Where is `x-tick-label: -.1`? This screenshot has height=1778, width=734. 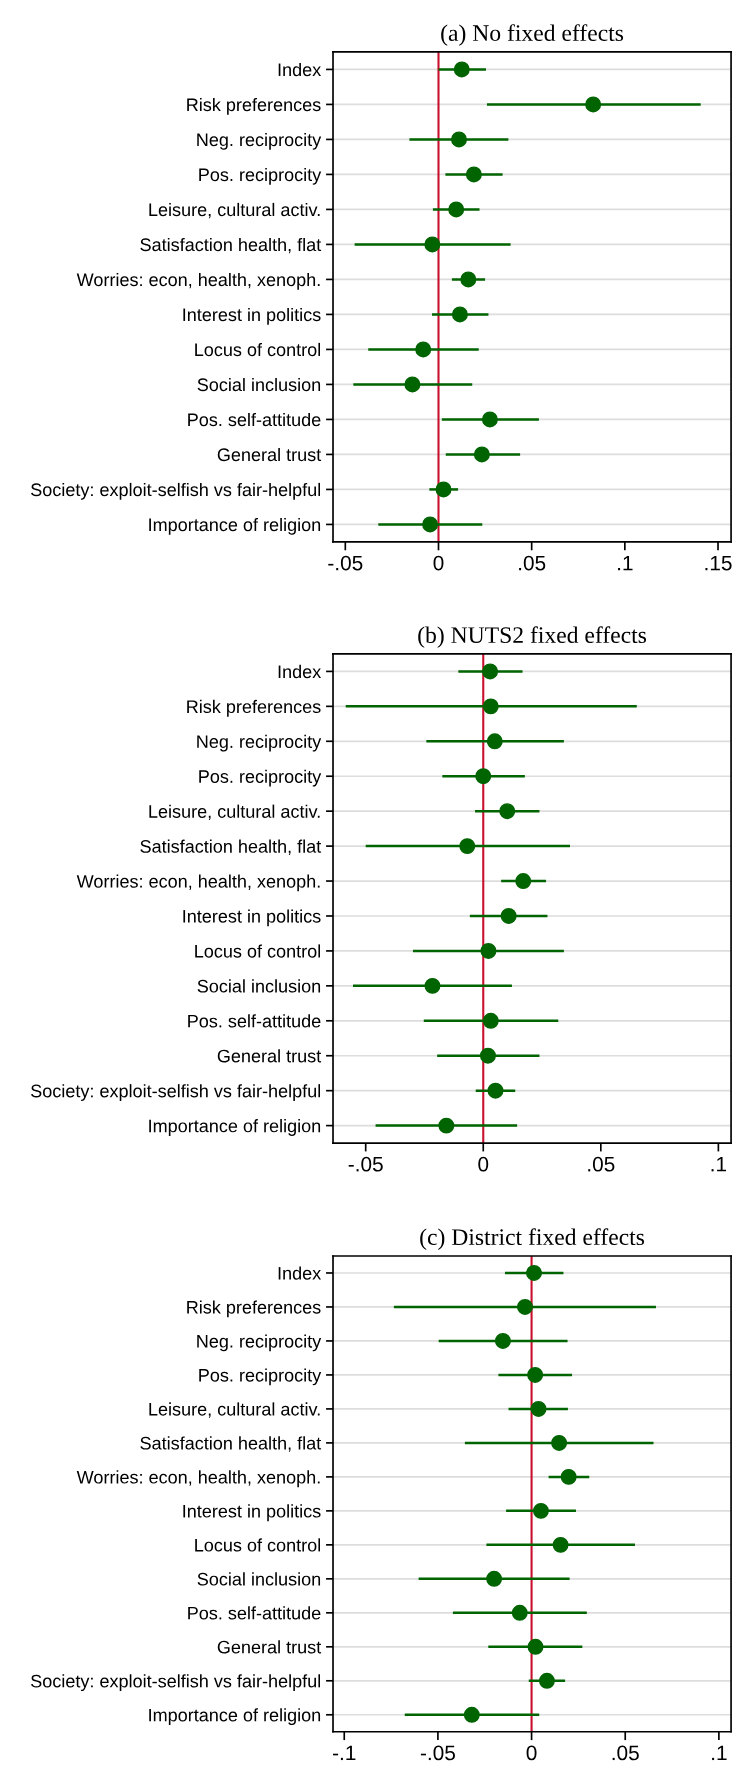
x-tick-label: -.1 is located at coordinates (344, 1753).